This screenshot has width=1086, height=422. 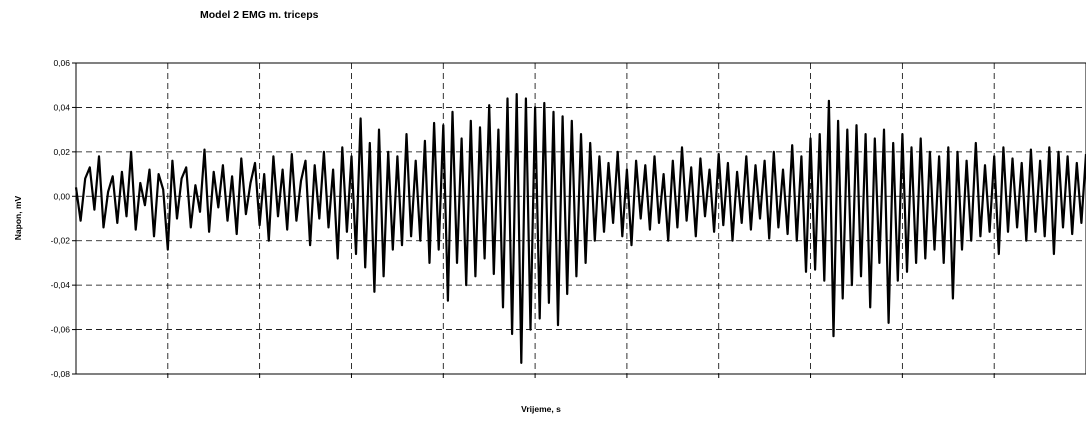 What do you see at coordinates (61, 374) in the screenshot?
I see `y-tick-label: -0,08` at bounding box center [61, 374].